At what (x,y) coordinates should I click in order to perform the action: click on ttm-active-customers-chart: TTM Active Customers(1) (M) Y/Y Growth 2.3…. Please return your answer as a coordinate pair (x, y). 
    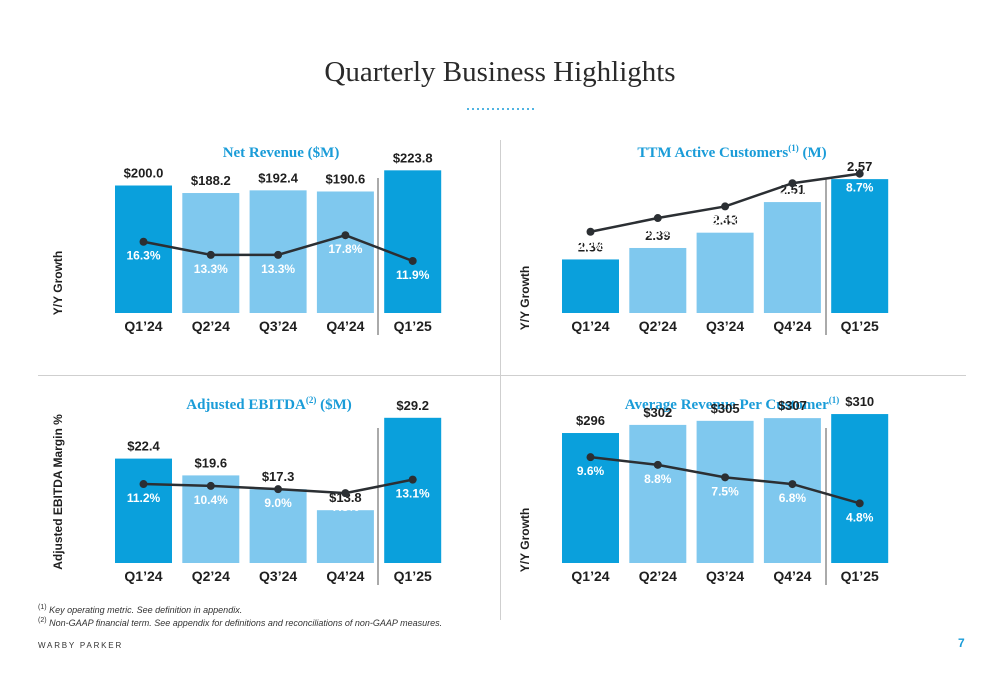
    Looking at the image, I should click on (703, 239).